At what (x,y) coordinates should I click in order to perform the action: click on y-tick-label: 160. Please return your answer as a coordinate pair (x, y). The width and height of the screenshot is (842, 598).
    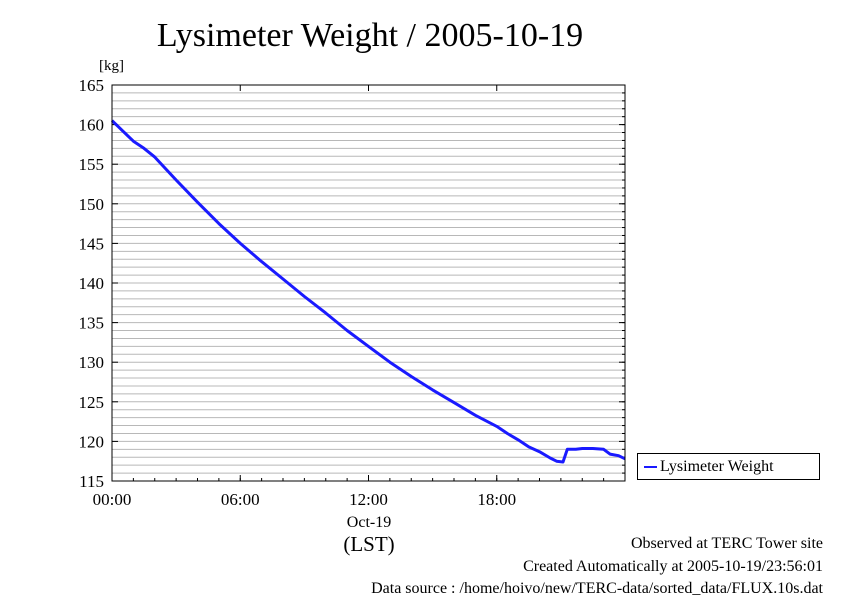
    Looking at the image, I should click on (92, 125).